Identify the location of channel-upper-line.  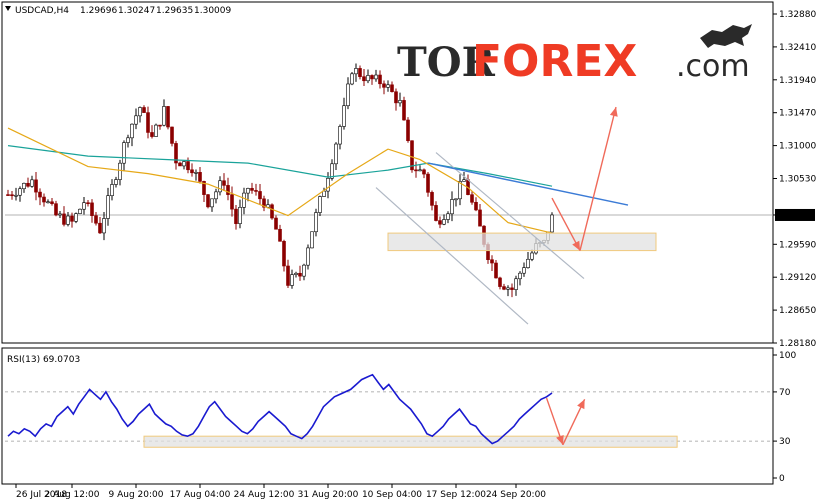
(510, 216).